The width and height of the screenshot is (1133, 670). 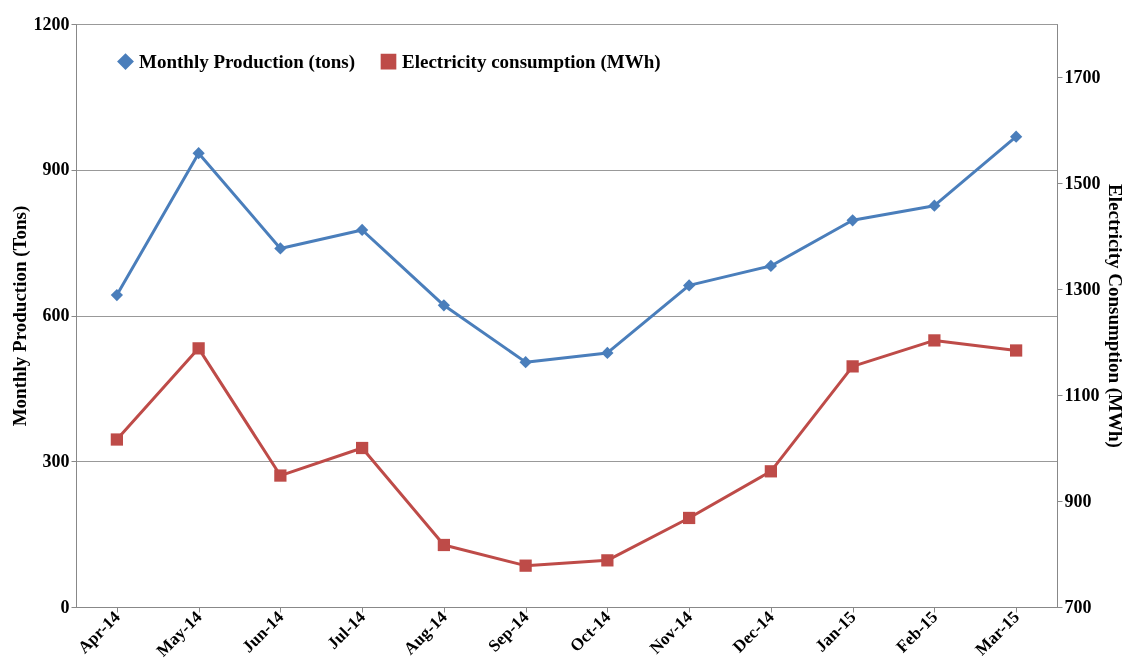 I want to click on y-tick-label: 0, so click(x=65, y=606).